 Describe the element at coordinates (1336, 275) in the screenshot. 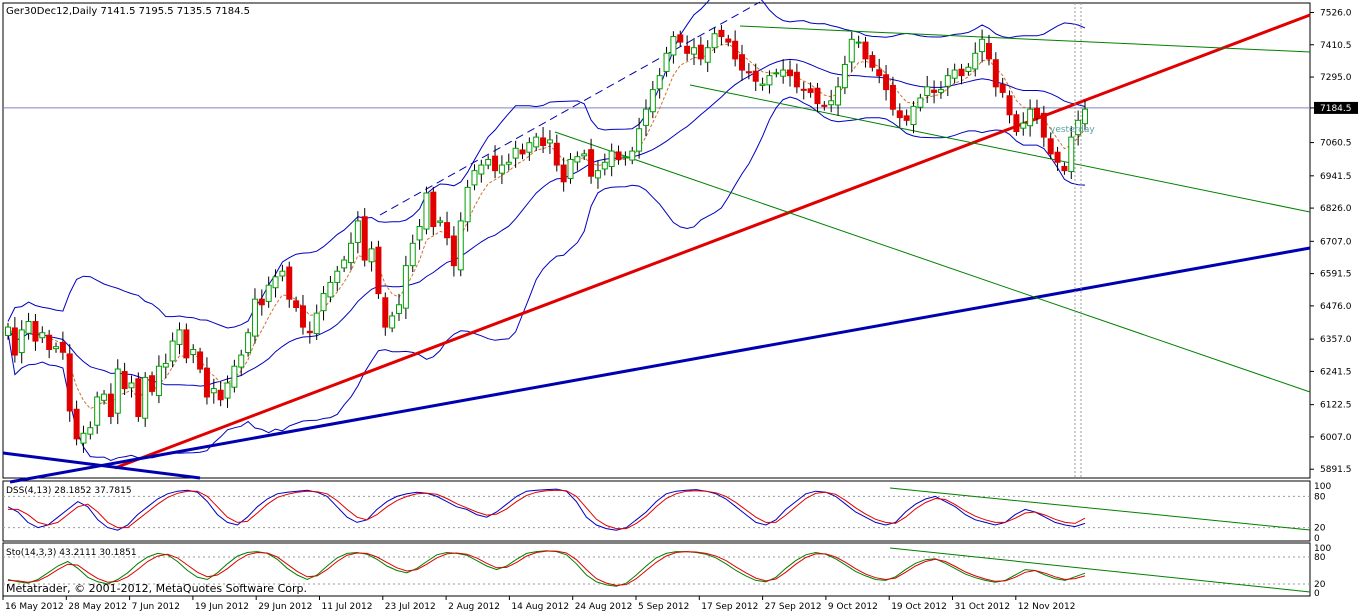

I see `price-tick-label: 6591.5` at that location.